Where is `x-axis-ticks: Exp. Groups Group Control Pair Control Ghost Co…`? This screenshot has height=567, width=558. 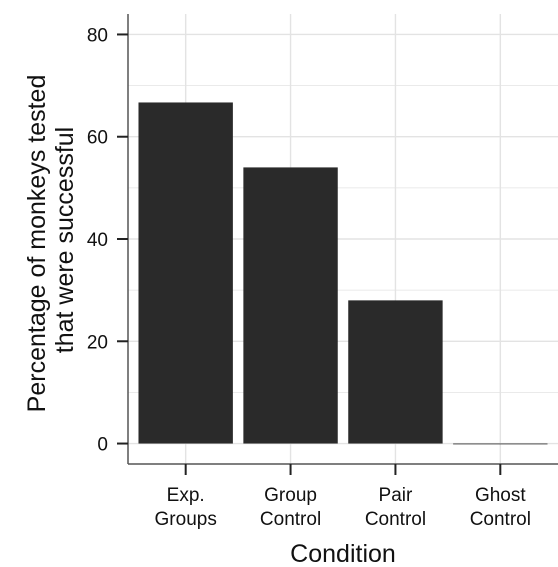
x-axis-ticks: Exp. Groups Group Control Pair Control Ghost Co… is located at coordinates (343, 497).